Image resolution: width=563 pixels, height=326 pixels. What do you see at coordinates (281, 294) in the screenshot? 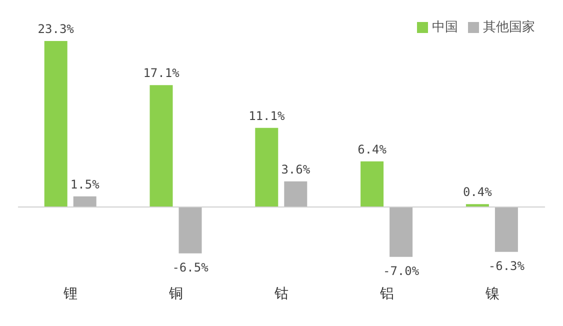
I see `x-tick-label: 钴` at bounding box center [281, 294].